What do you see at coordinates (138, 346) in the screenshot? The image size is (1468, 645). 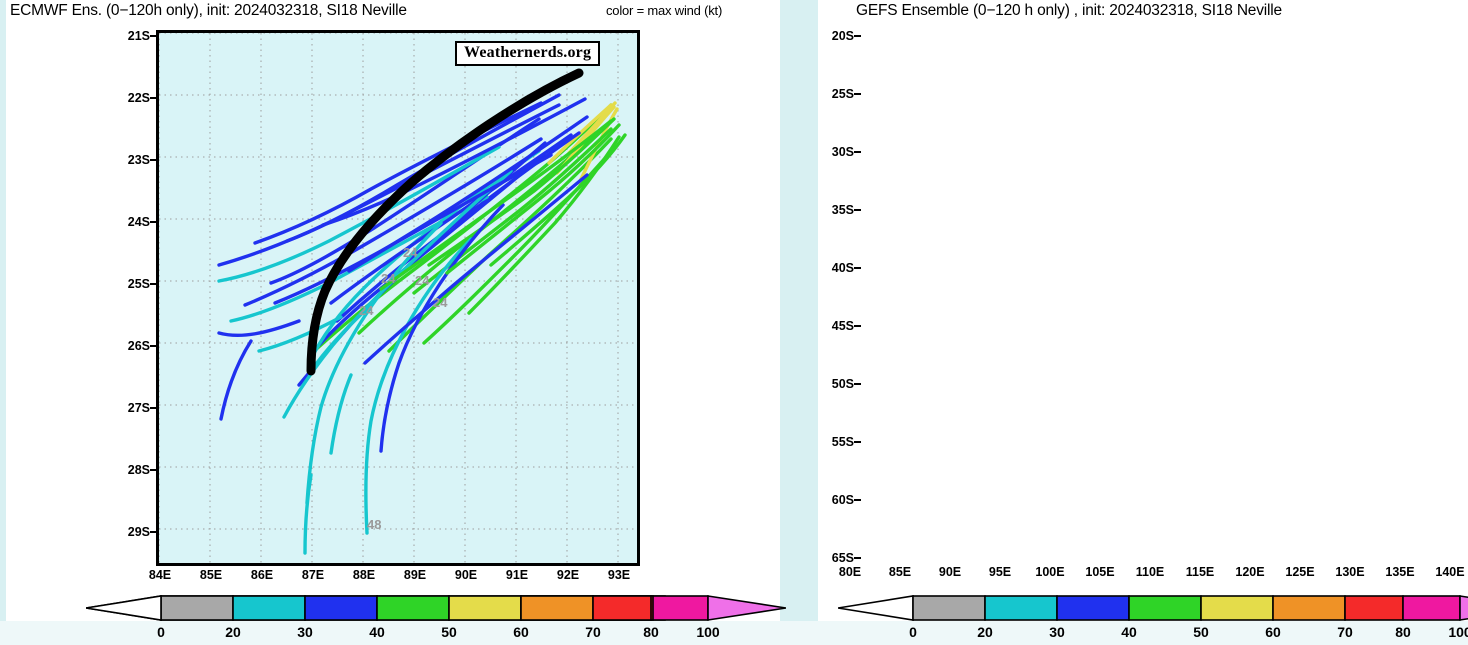 I see `ecmwf-ytick-26s: 26S` at bounding box center [138, 346].